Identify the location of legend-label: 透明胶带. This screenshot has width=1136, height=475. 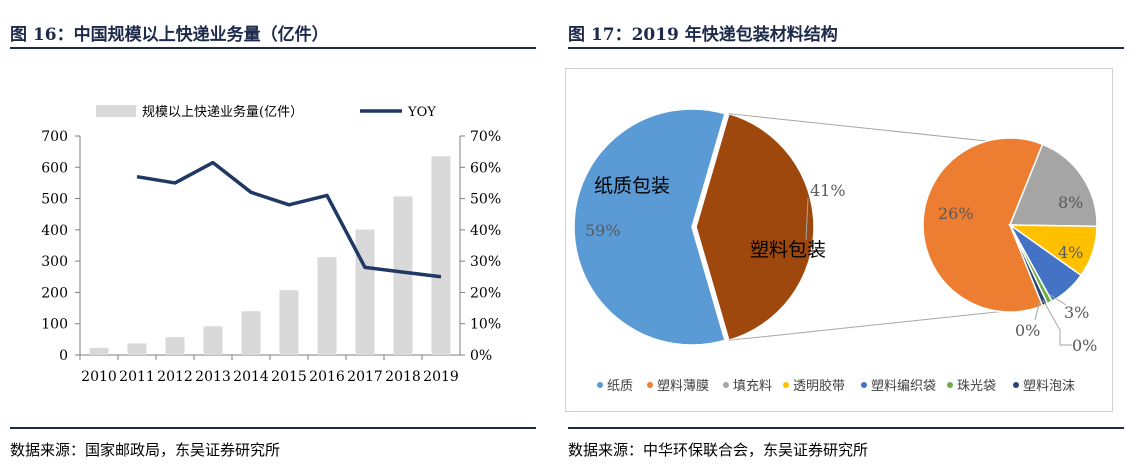
(819, 386).